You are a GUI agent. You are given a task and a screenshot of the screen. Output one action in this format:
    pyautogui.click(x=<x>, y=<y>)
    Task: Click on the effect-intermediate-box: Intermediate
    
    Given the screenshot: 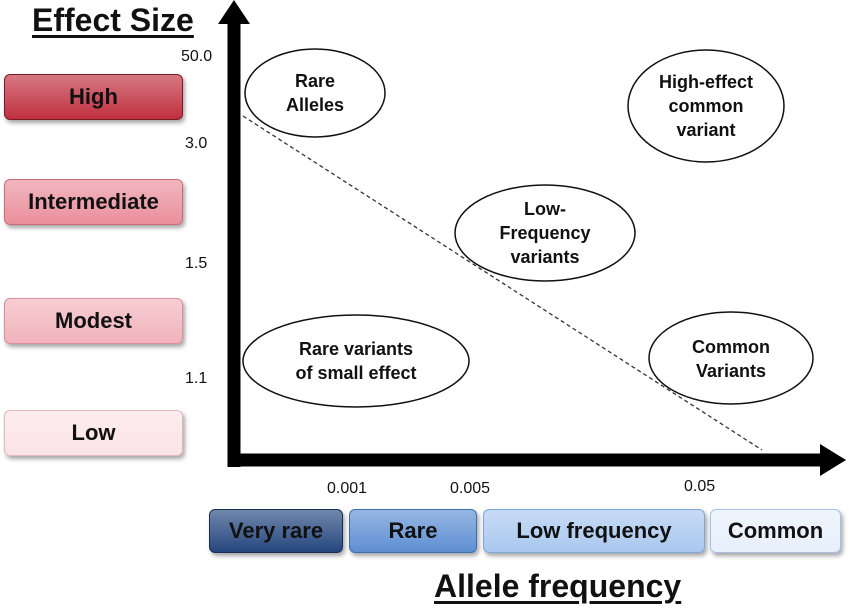 What is the action you would take?
    pyautogui.click(x=93, y=202)
    